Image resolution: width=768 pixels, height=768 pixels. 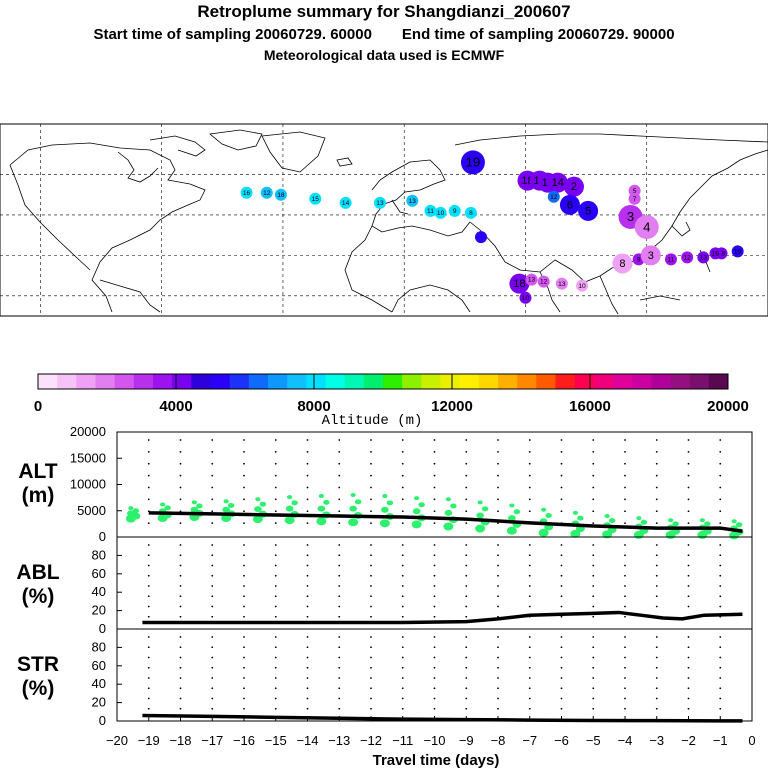 I want to click on plume-marker-label: 13, so click(x=380, y=203).